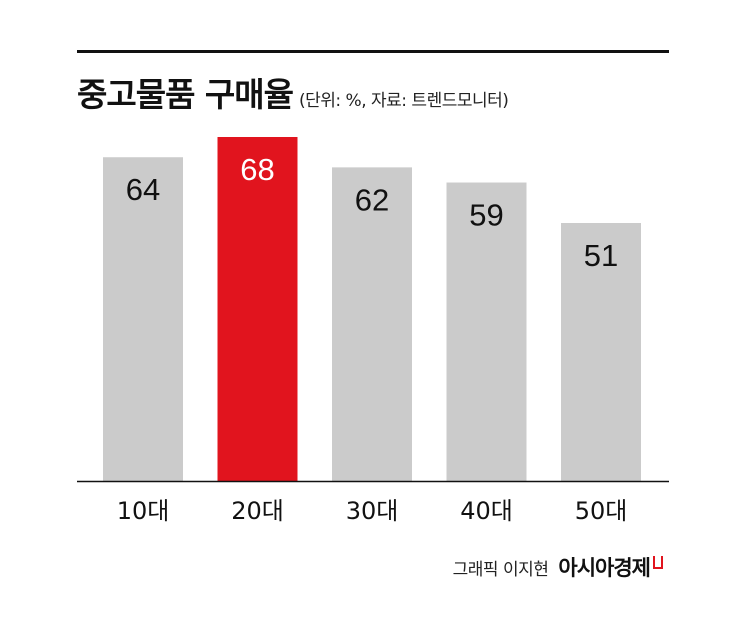  What do you see at coordinates (143, 511) in the screenshot?
I see `category-label-10대: 10대` at bounding box center [143, 511].